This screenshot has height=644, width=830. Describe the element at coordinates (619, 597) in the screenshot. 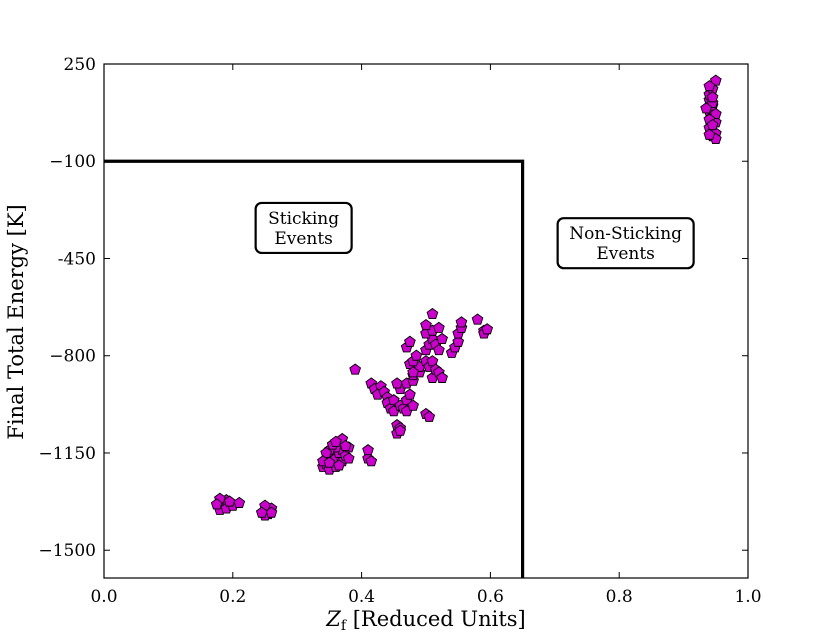

I see `x-tick-label: 0.8` at that location.